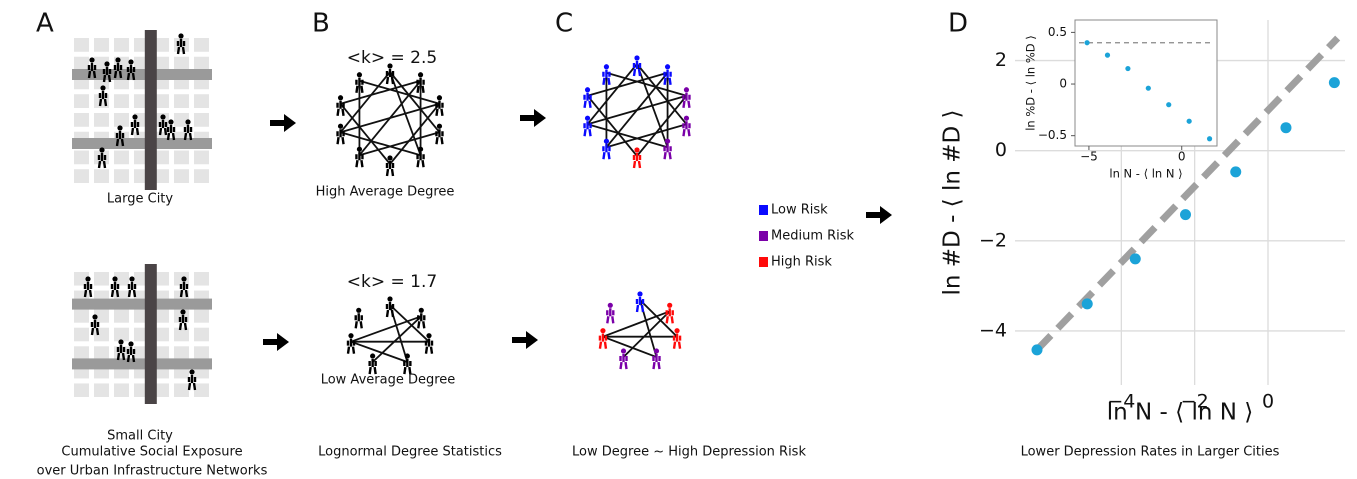  What do you see at coordinates (1001, 60) in the screenshot?
I see `y-tick-label: 2` at bounding box center [1001, 60].